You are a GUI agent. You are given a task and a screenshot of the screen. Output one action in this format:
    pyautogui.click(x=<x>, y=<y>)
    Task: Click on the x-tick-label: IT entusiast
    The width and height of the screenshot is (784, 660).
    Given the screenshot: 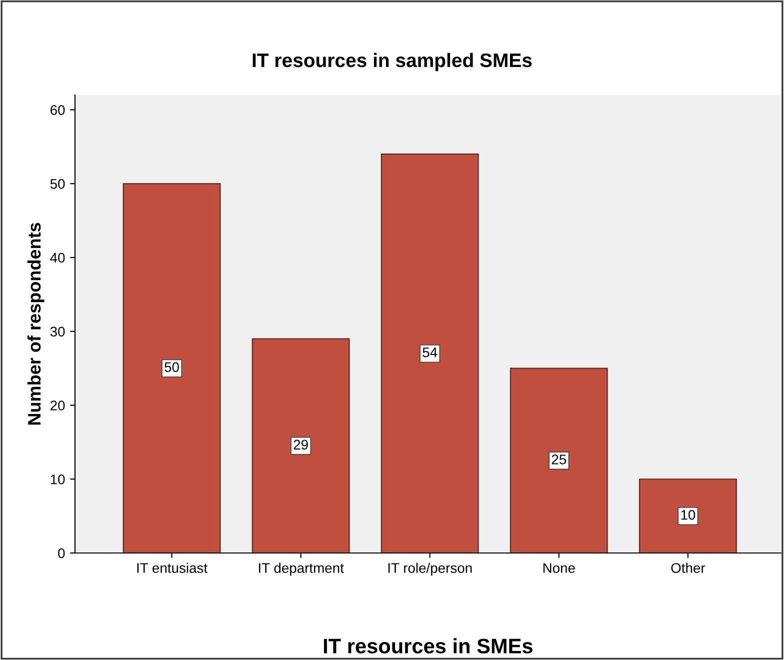 What is the action you would take?
    pyautogui.click(x=172, y=567)
    